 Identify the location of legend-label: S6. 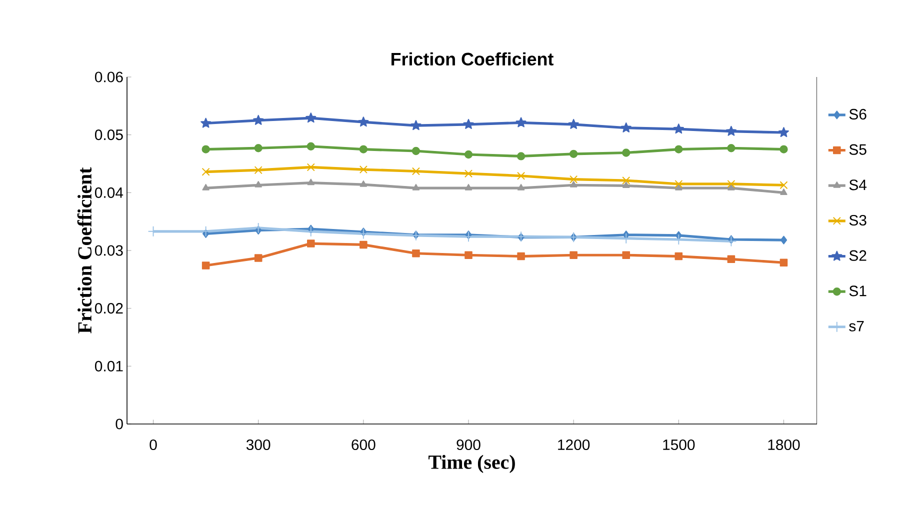
(857, 114).